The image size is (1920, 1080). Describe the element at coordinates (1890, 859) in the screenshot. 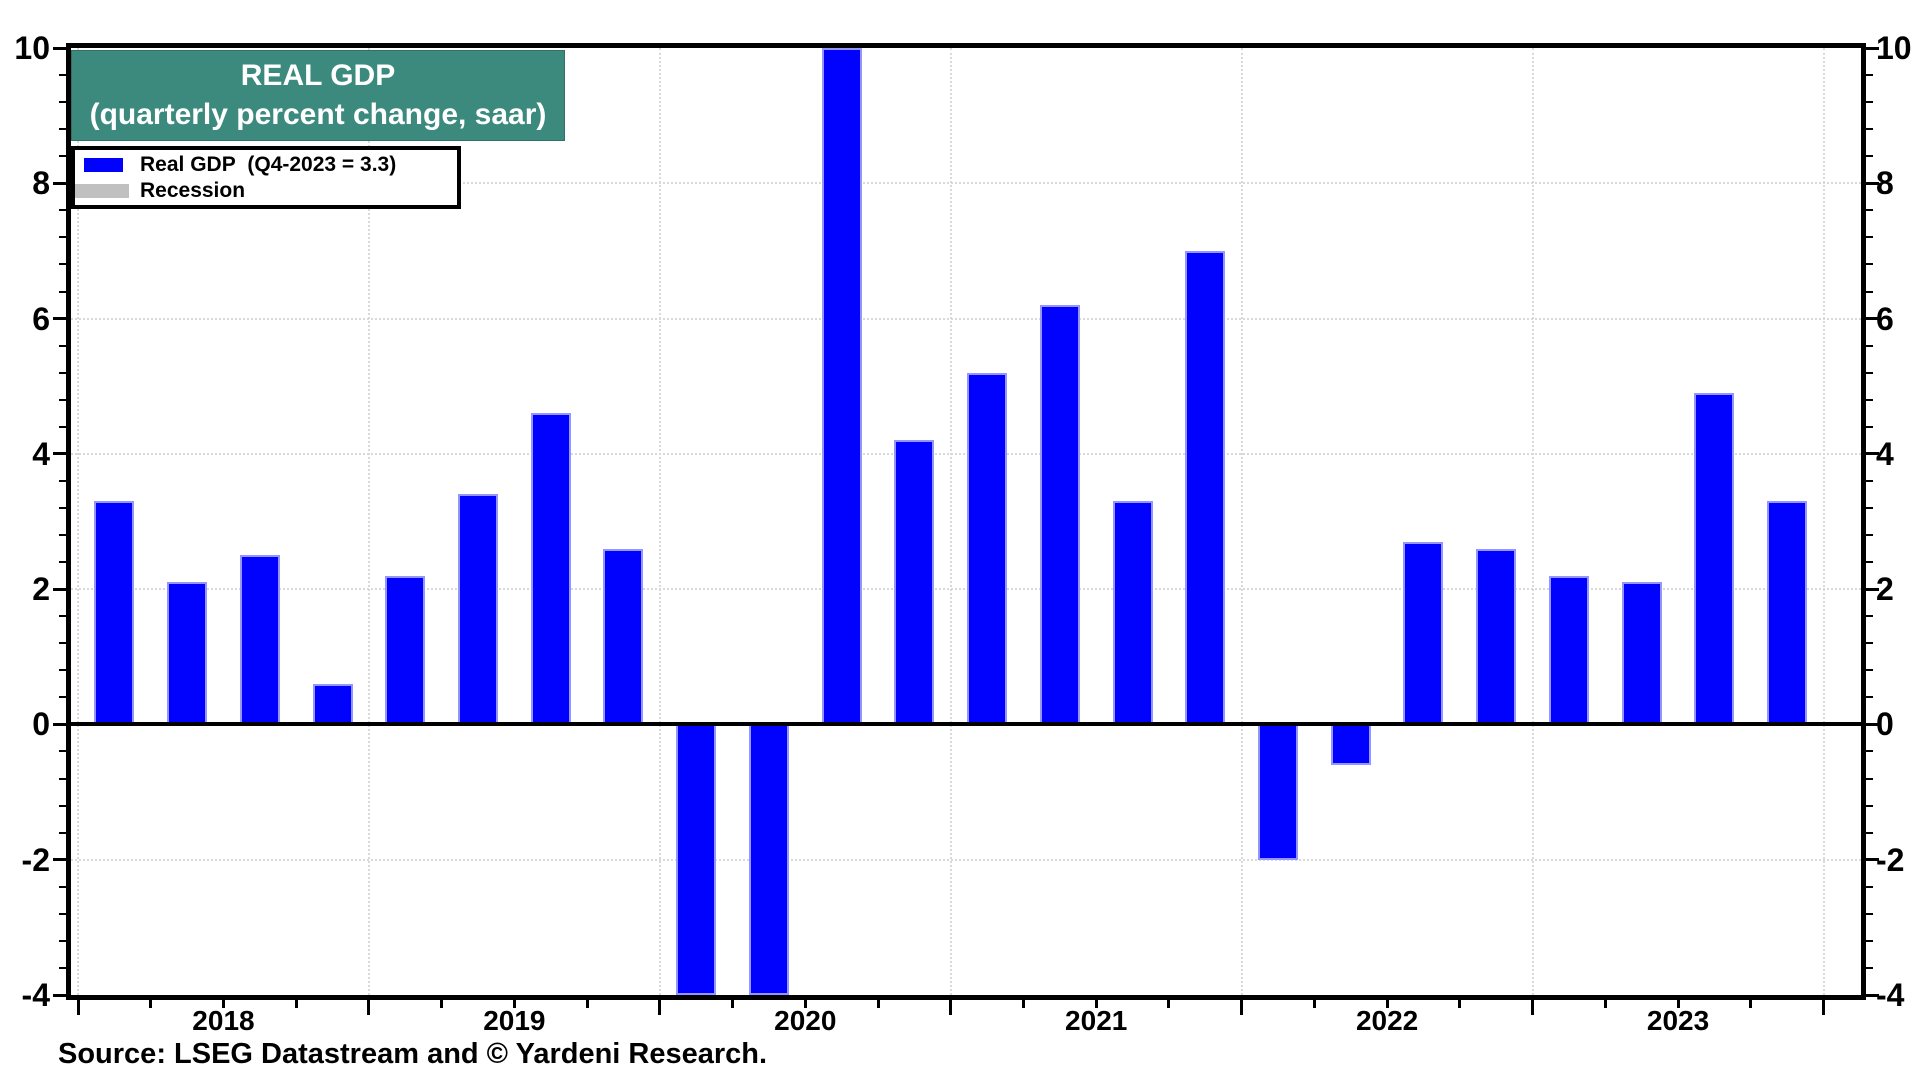

I see `y-axis-label-right: -2` at that location.